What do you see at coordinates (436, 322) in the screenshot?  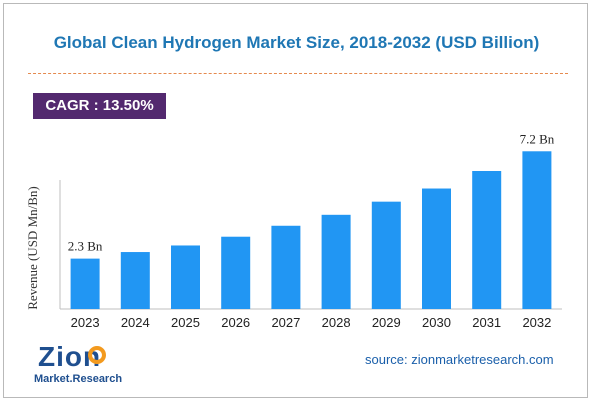 I see `x-tick-label: 2030` at bounding box center [436, 322].